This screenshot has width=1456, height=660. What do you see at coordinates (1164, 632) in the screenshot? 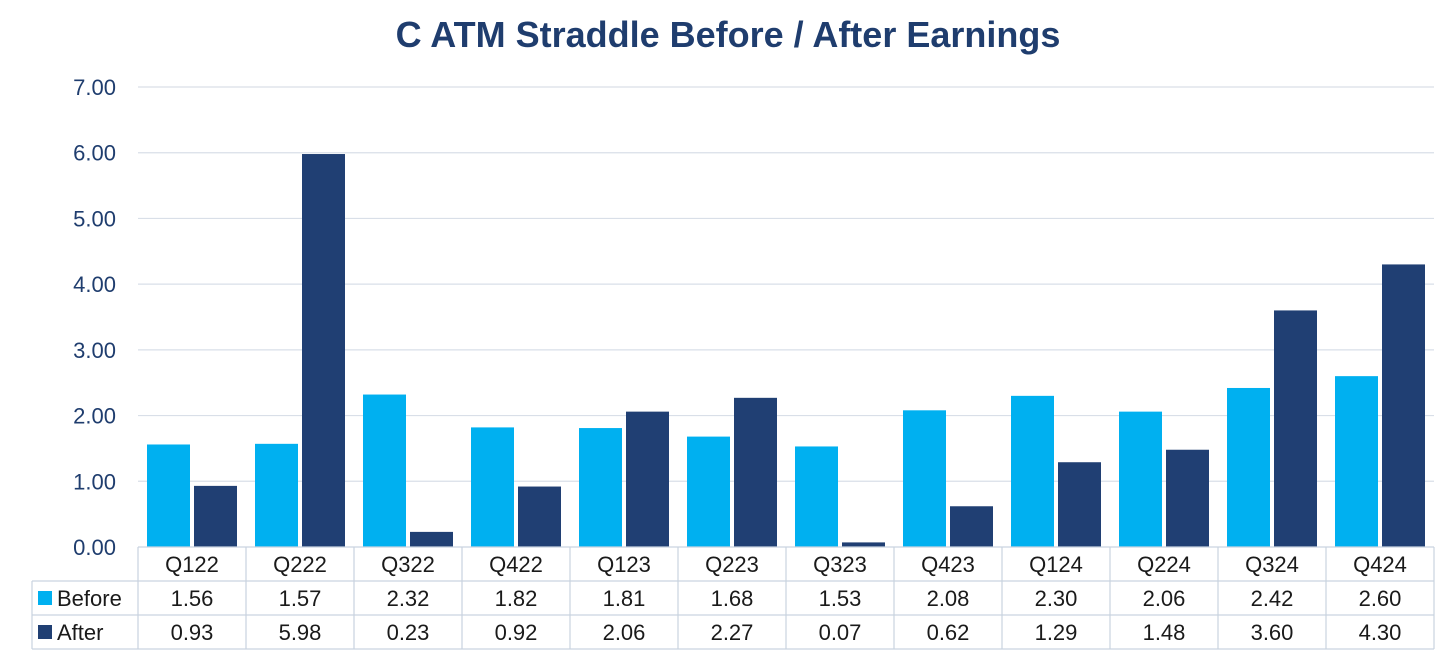
I see `data-label-after: 1.48` at bounding box center [1164, 632].